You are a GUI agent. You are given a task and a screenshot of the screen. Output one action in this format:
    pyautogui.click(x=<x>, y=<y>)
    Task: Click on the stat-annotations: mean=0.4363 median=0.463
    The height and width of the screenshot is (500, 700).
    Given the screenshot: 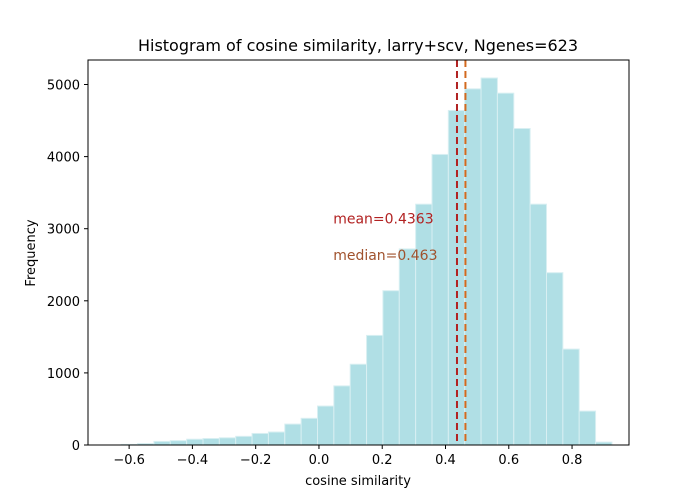 What is the action you would take?
    pyautogui.click(x=385, y=238)
    